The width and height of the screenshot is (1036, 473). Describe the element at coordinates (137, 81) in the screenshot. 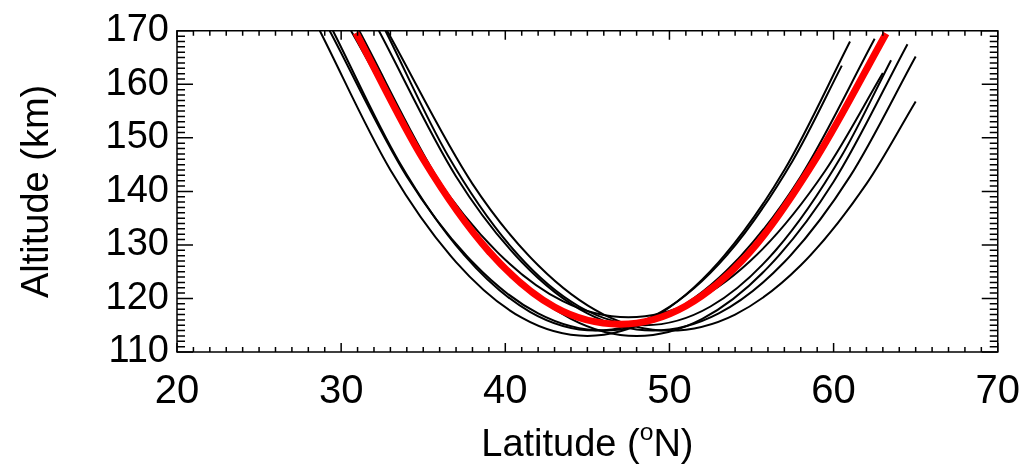

I see `y-tick-label: 160` at that location.